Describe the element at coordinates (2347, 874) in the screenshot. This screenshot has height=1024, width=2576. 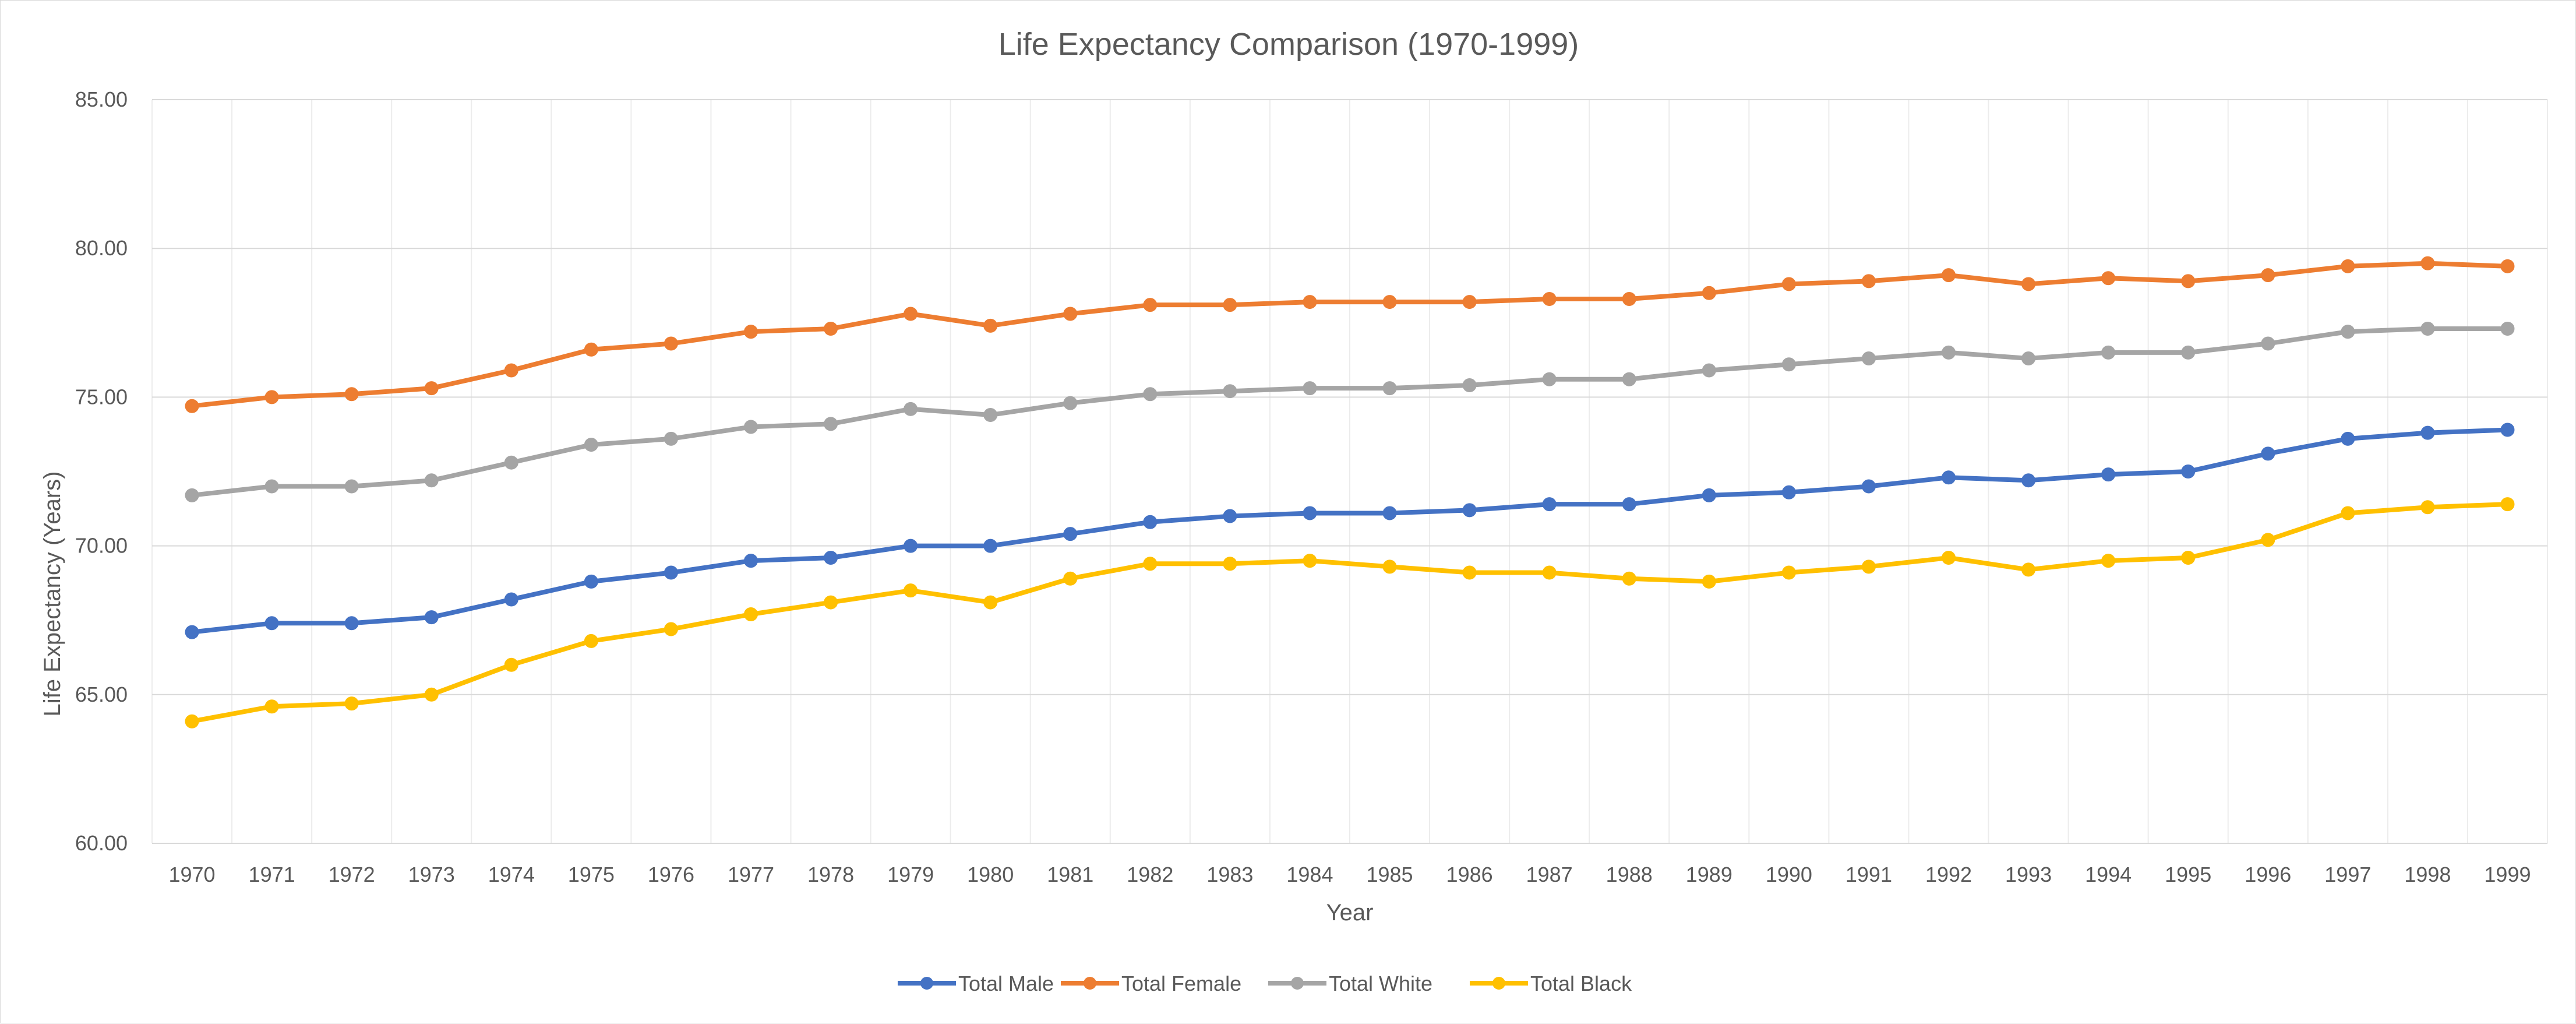
I see `x-tick-label: 1997` at that location.